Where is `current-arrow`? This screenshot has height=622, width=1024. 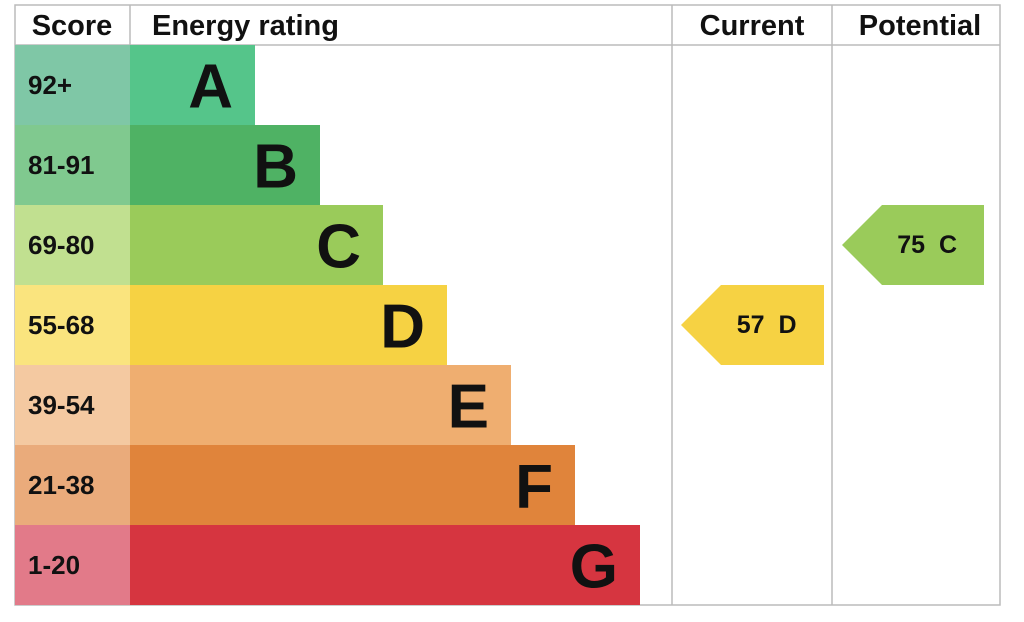
current-arrow is located at coordinates (752, 325).